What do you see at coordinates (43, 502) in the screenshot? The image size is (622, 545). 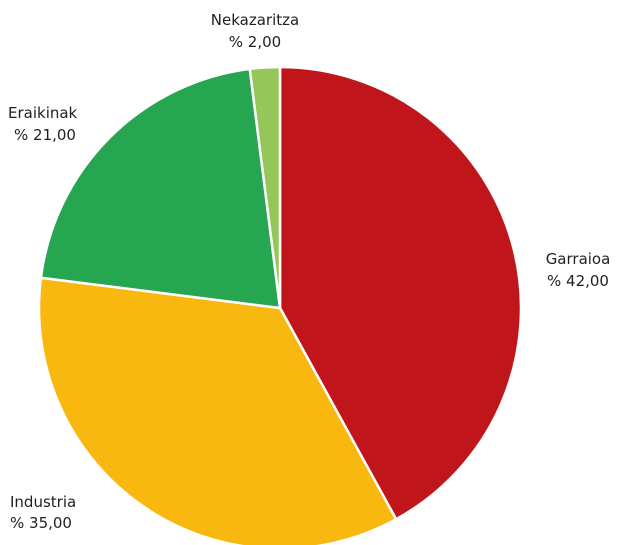 I see `label-industria-name: Industria` at bounding box center [43, 502].